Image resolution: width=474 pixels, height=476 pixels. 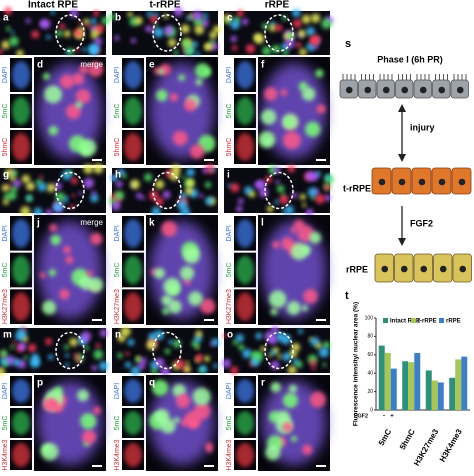 I want to click on column-title: rRPE, so click(x=277, y=5).